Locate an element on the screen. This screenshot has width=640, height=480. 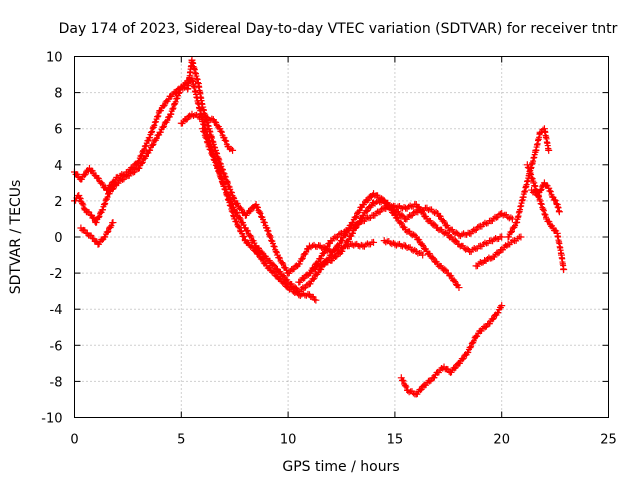
x-tick-label: 20 is located at coordinates (501, 440).